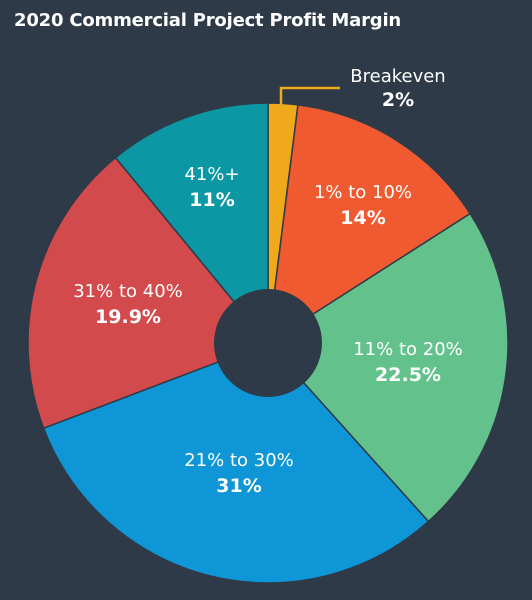 Image resolution: width=532 pixels, height=600 pixels. I want to click on slice-label-1-to-10: 1% to 10%, so click(363, 192).